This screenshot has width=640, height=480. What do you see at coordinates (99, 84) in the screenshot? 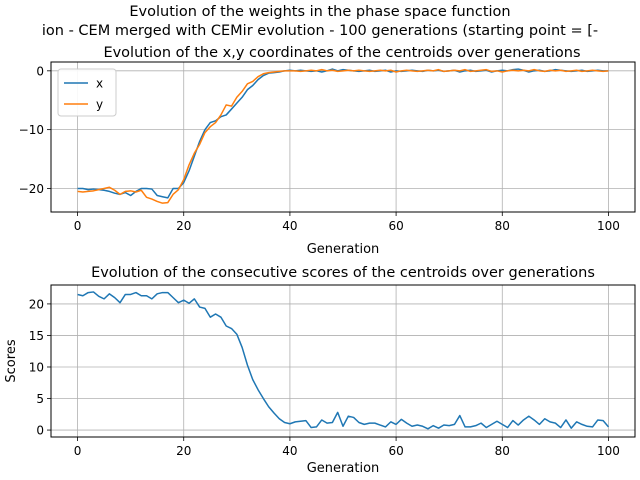
I see `legend-label-x: x` at bounding box center [99, 84].